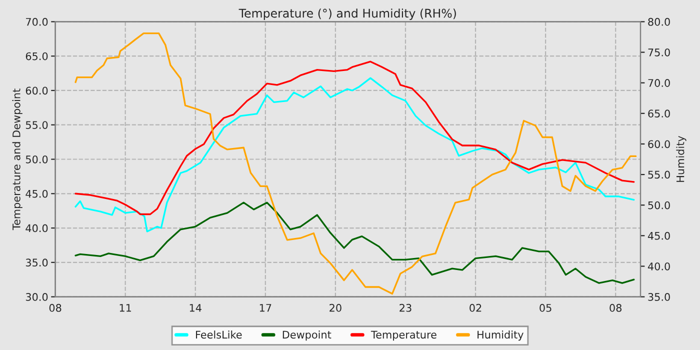  I want to click on x-tick-label: 20, so click(336, 308).